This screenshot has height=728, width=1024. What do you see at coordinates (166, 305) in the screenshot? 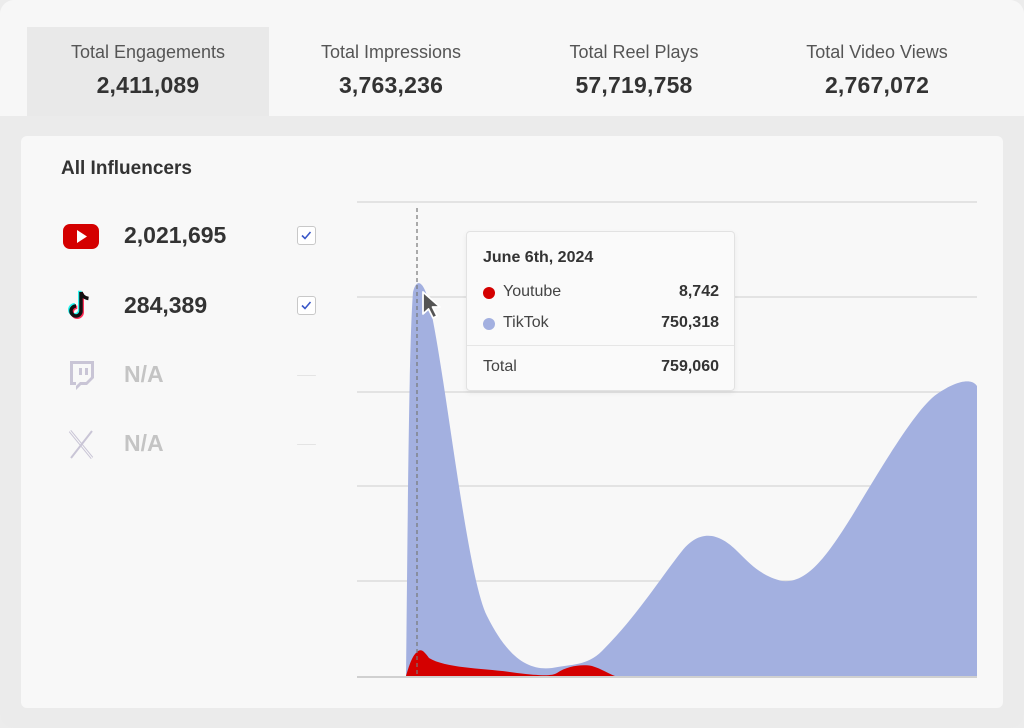
I see `platform-value: 284,389` at bounding box center [166, 305].